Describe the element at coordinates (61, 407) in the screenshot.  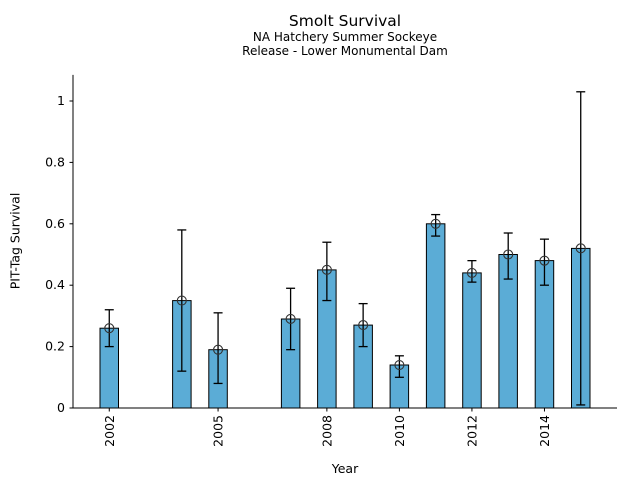
I see `y-tick-label-0: 0` at that location.